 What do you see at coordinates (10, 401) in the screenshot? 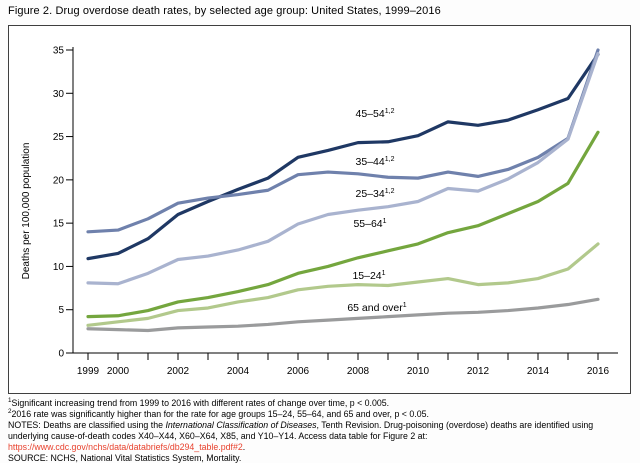
I see `footnote-1-marker: 1` at bounding box center [10, 401].